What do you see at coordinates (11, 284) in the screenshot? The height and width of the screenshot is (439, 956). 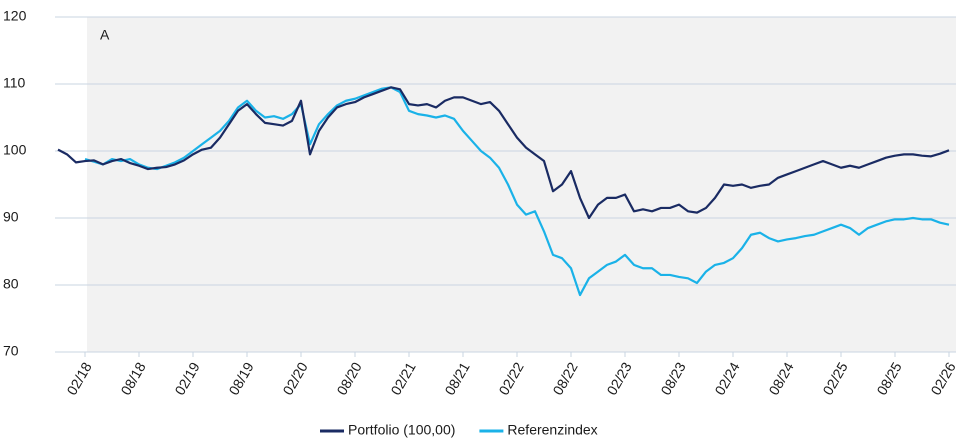 I see `y-tick-label: 80` at bounding box center [11, 284].